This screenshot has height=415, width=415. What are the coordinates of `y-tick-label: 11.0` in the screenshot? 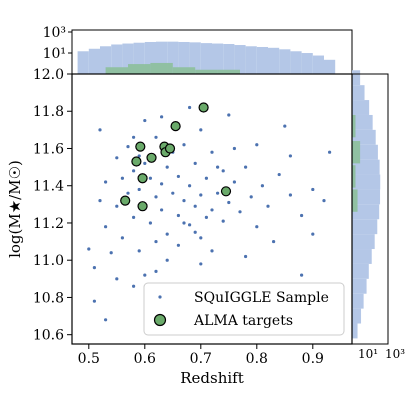 It's located at (48, 261).